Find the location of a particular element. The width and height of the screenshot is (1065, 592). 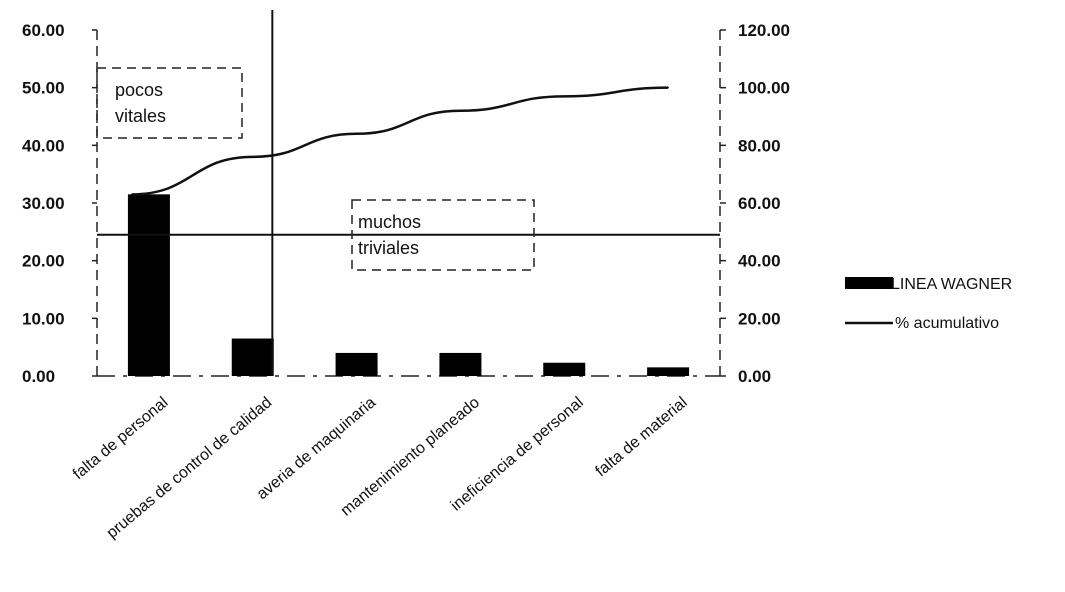

legend-bar-swatch is located at coordinates (869, 283).